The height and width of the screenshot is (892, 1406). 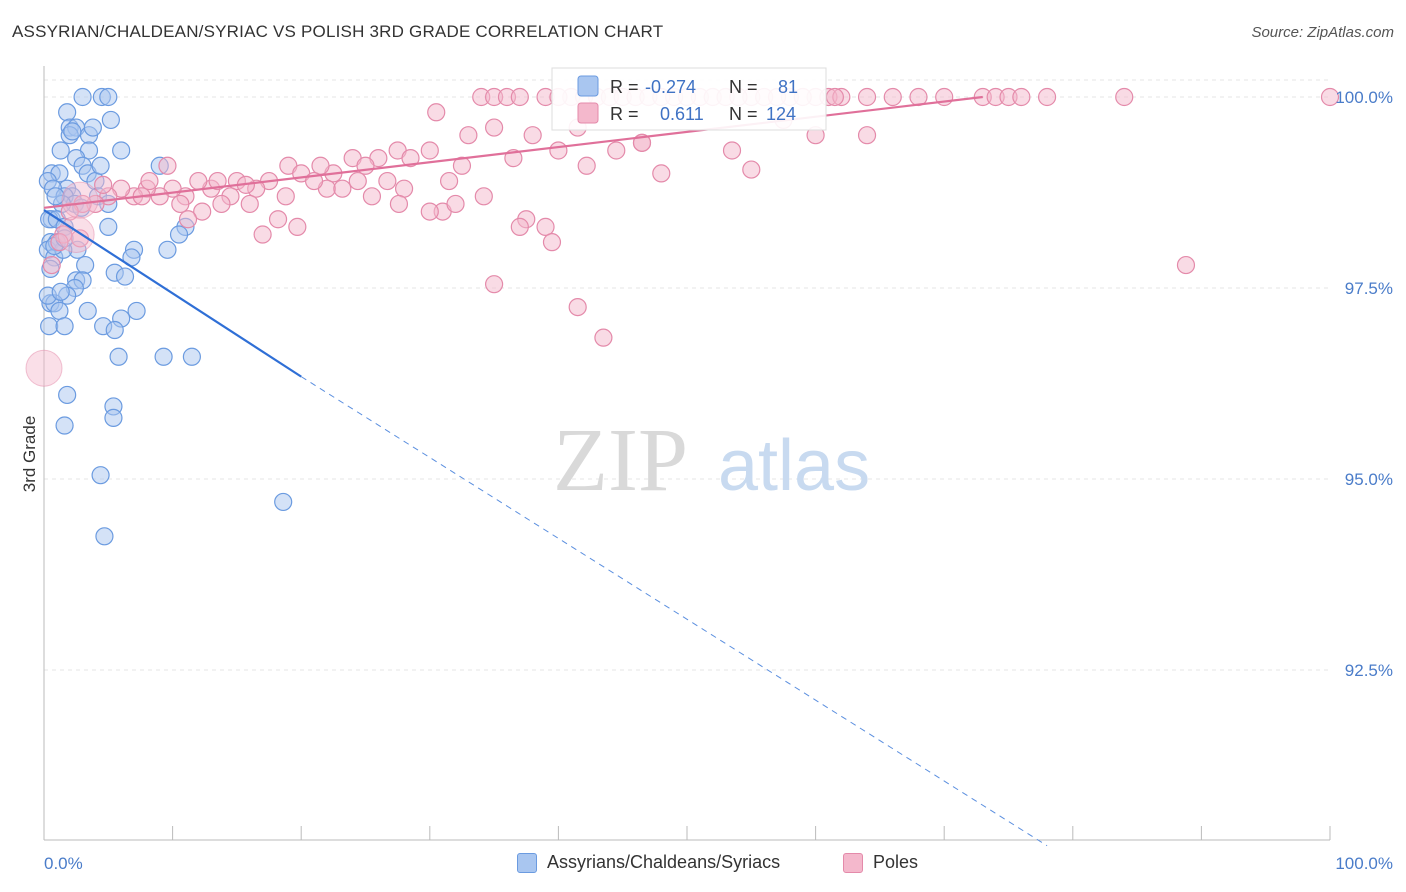 What do you see at coordinates (513, 152) in the screenshot?
I see `trend-line-poles` at bounding box center [513, 152].